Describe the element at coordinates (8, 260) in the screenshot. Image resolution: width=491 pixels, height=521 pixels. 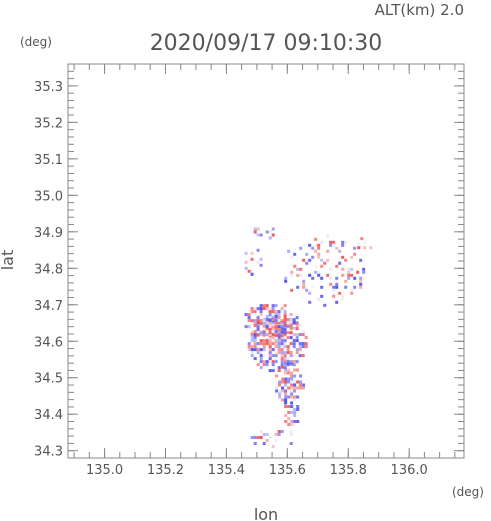
I see `y-axis-label: lat` at that location.